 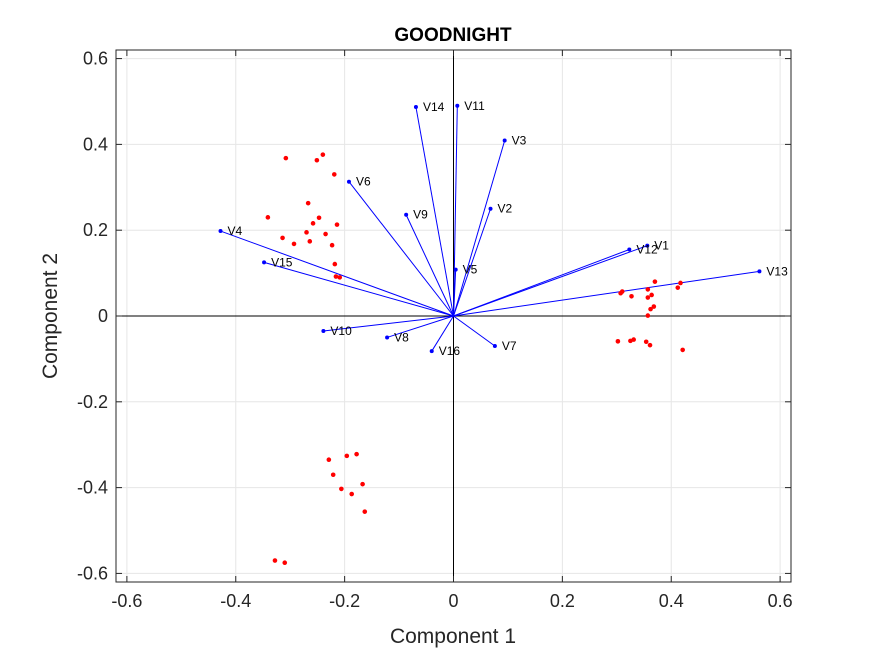 I want to click on vector-label-v11: V11, so click(x=474, y=106).